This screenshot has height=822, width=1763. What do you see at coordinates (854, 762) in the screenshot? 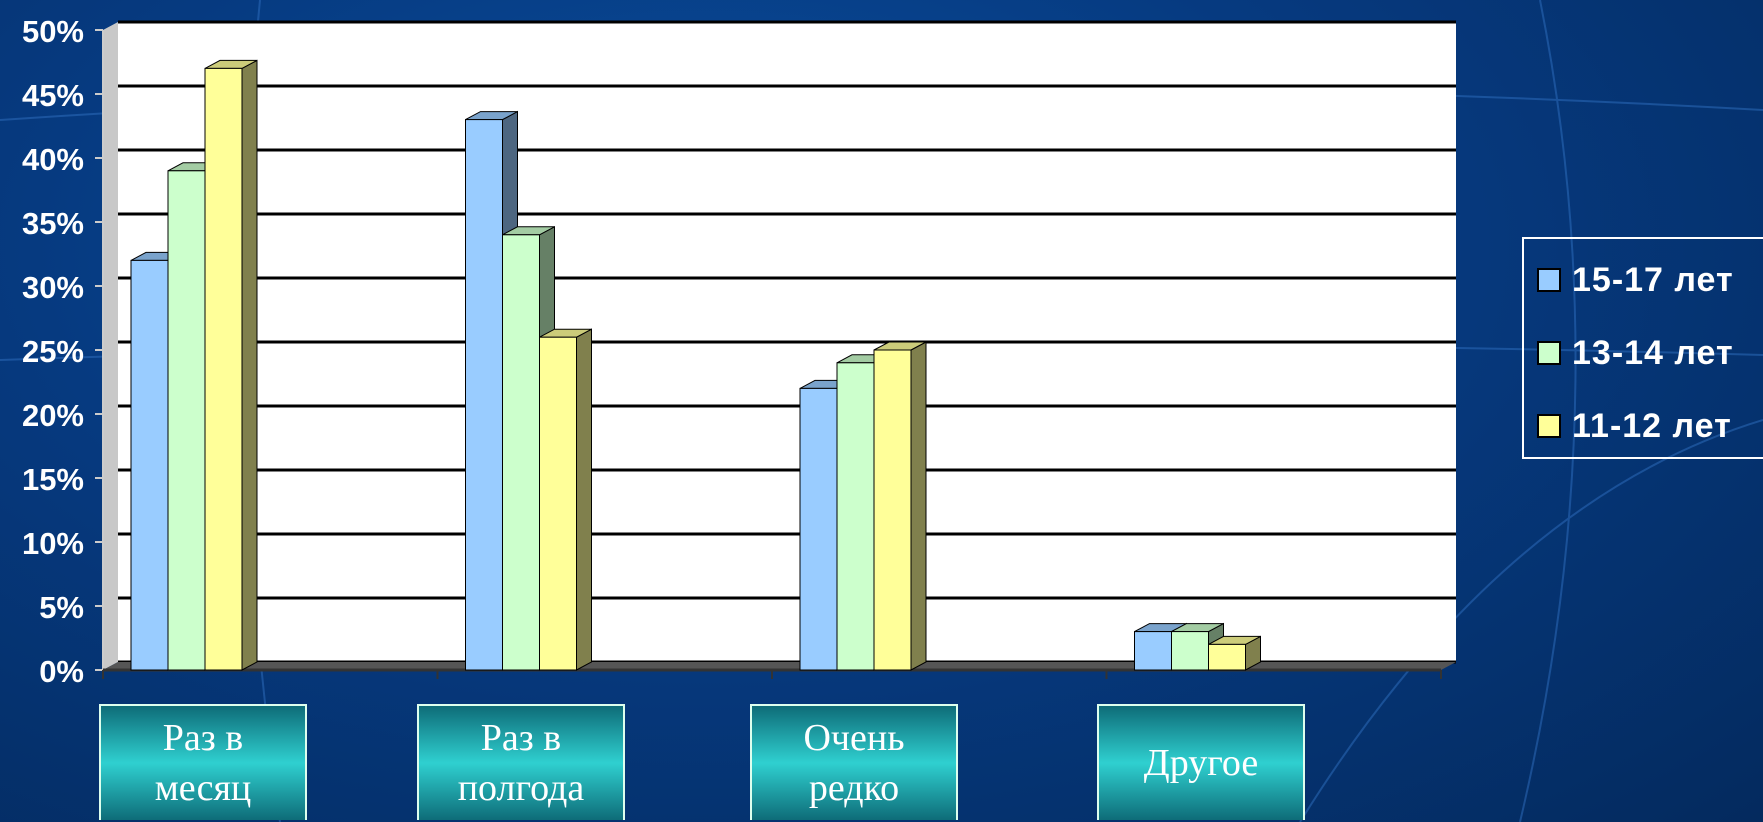
I see `x-tick-label: Очень редко` at bounding box center [854, 762].